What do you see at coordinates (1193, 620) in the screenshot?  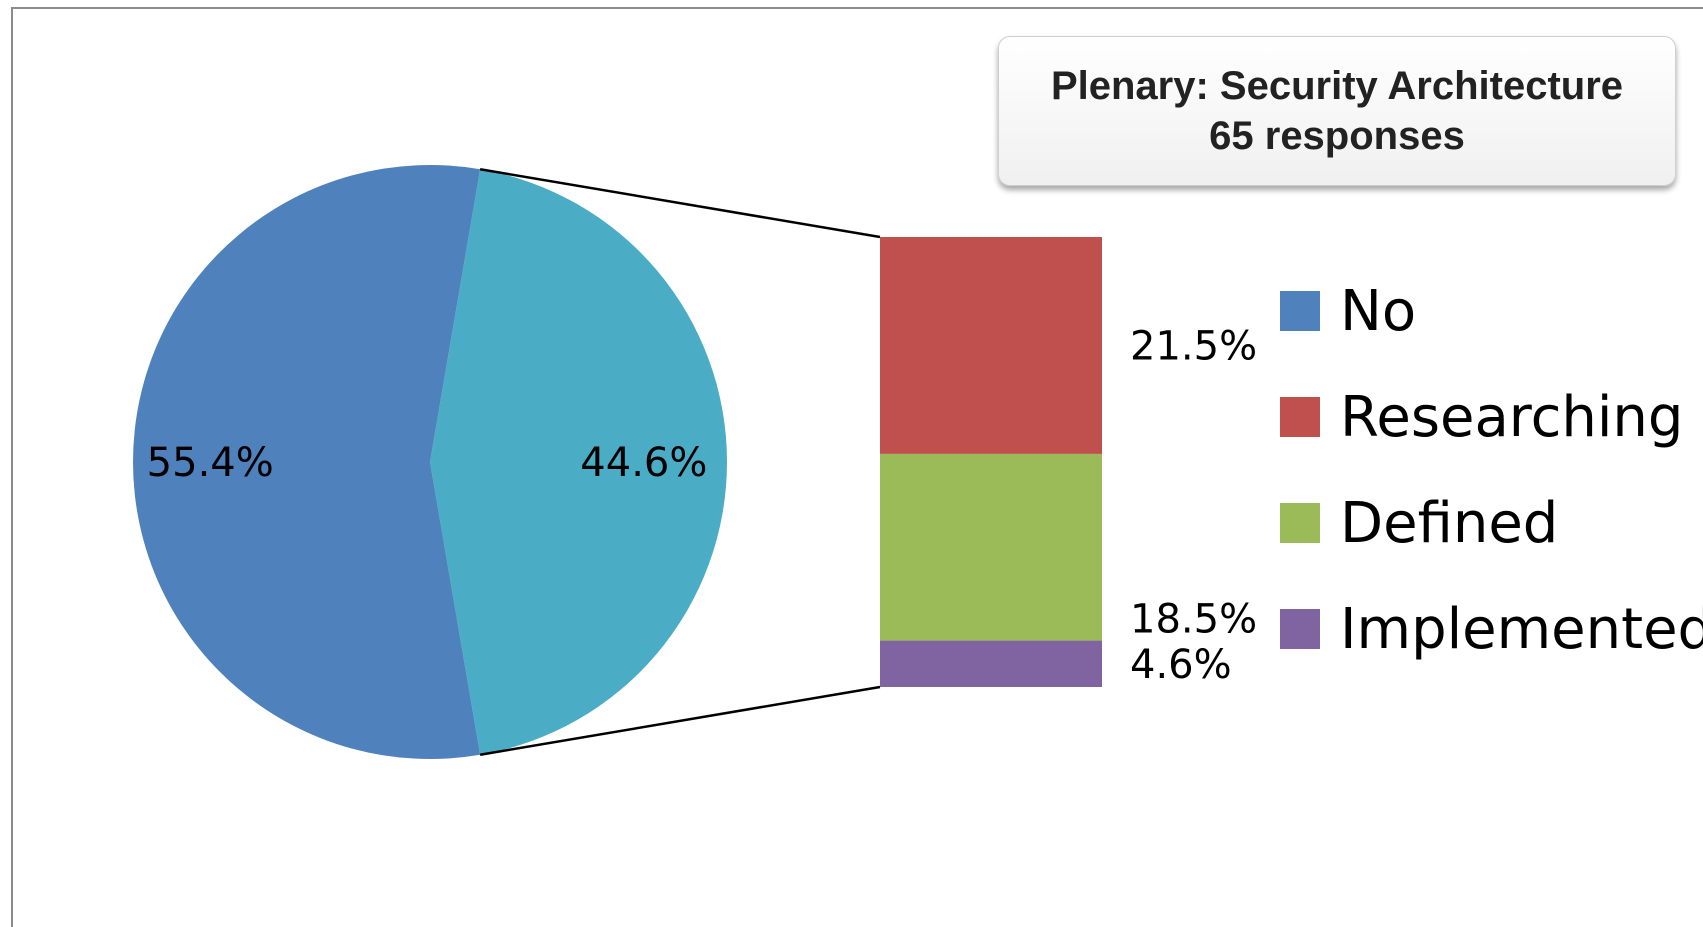 I see `bar-label-defined: 18.5%` at bounding box center [1193, 620].